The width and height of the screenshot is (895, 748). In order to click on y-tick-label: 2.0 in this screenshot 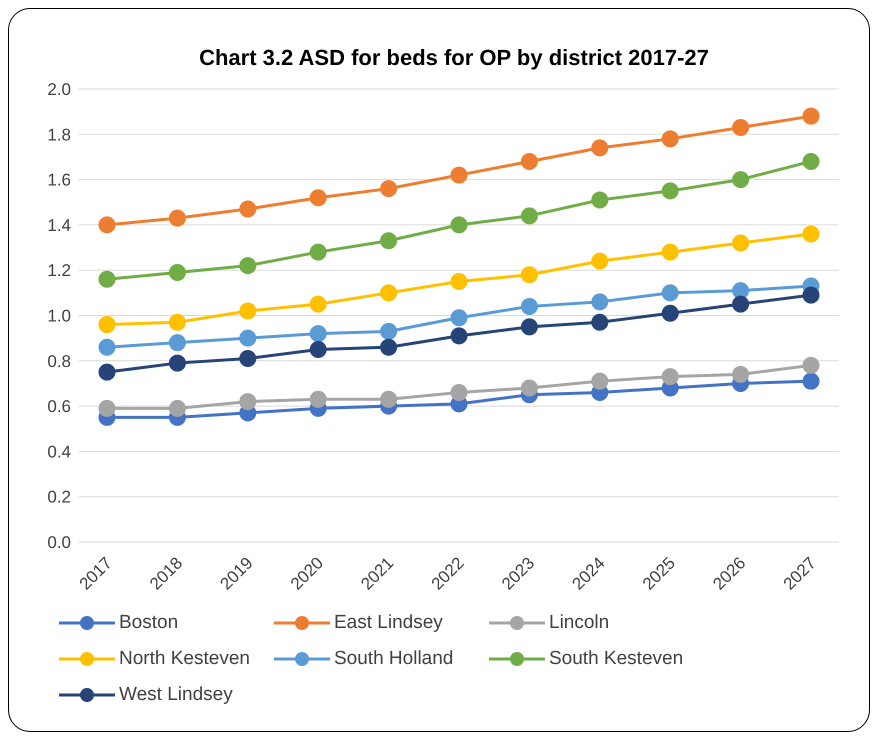, I will do `click(59, 90)`.